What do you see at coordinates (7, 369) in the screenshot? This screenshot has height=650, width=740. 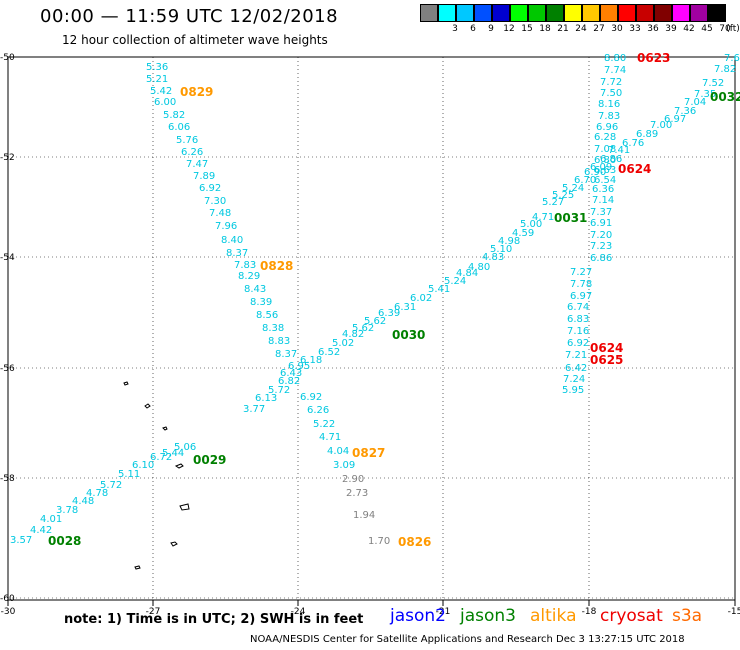 I see `lat-tick-label: -56` at bounding box center [7, 369].